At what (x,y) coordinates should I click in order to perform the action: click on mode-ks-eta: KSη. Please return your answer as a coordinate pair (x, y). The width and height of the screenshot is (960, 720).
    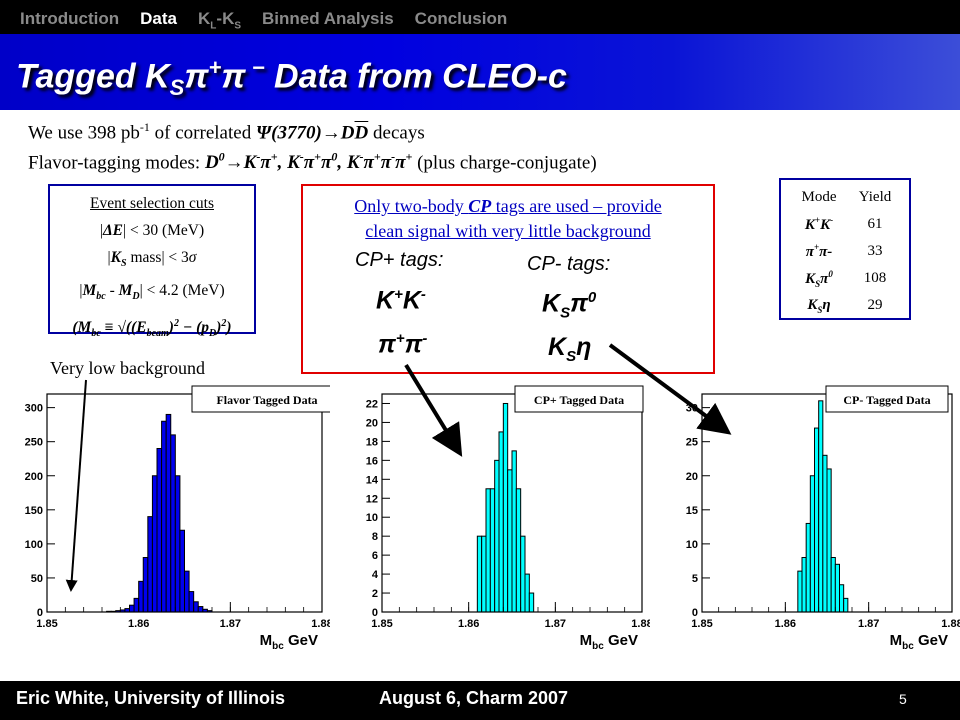
    Looking at the image, I should click on (570, 349).